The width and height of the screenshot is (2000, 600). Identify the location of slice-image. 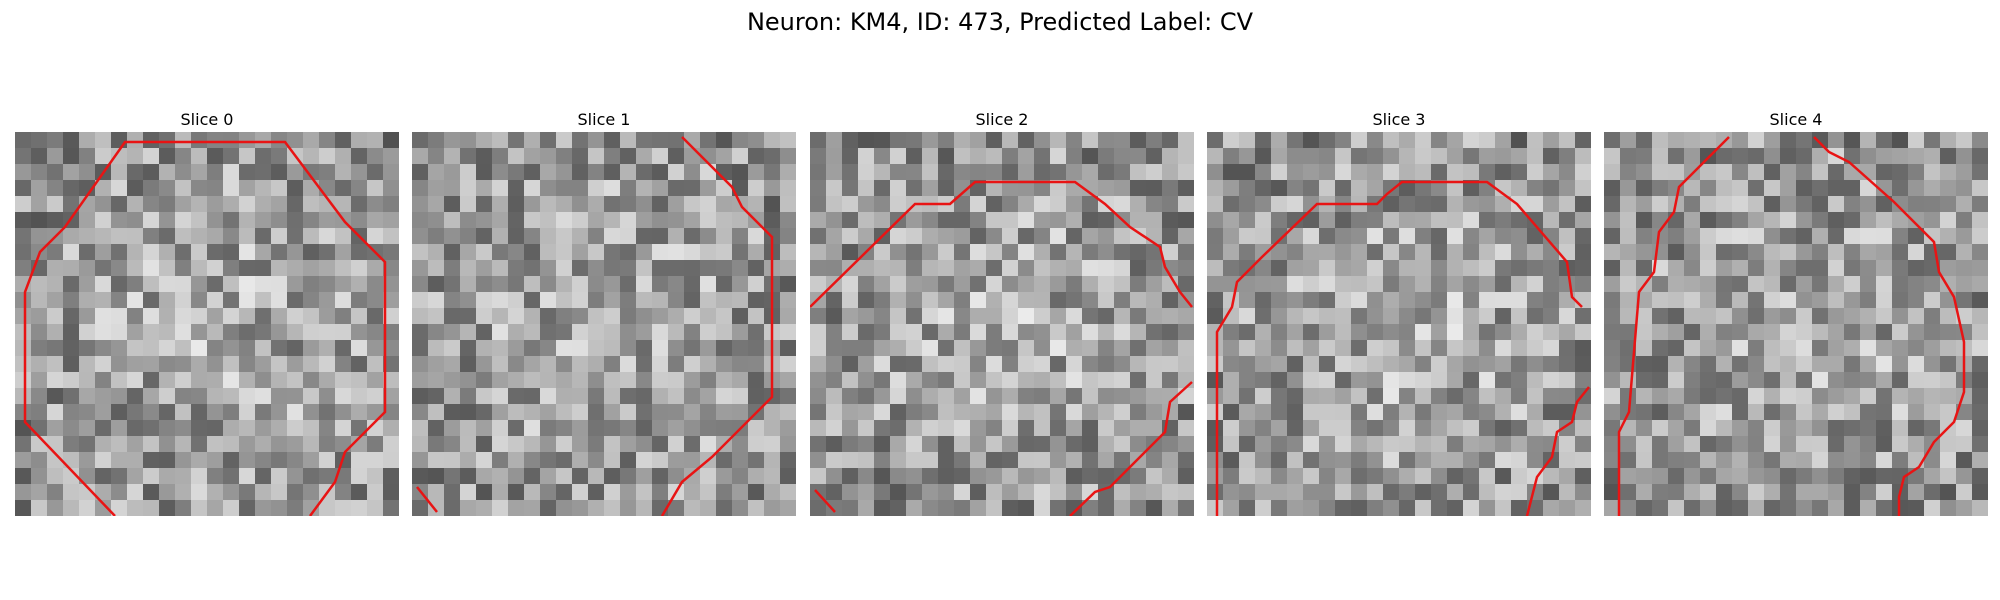
(207, 324).